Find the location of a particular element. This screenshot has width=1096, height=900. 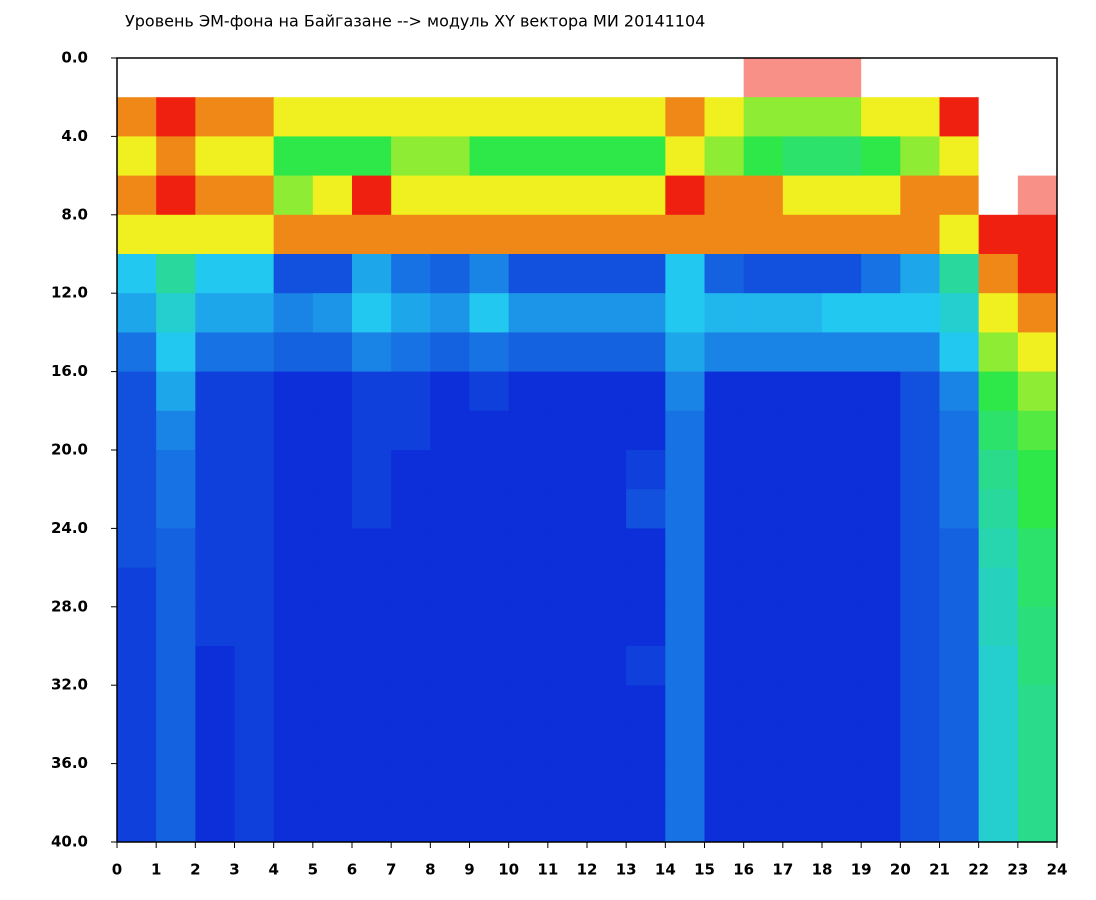

y-tick-label: 24.0 is located at coordinates (69, 528).